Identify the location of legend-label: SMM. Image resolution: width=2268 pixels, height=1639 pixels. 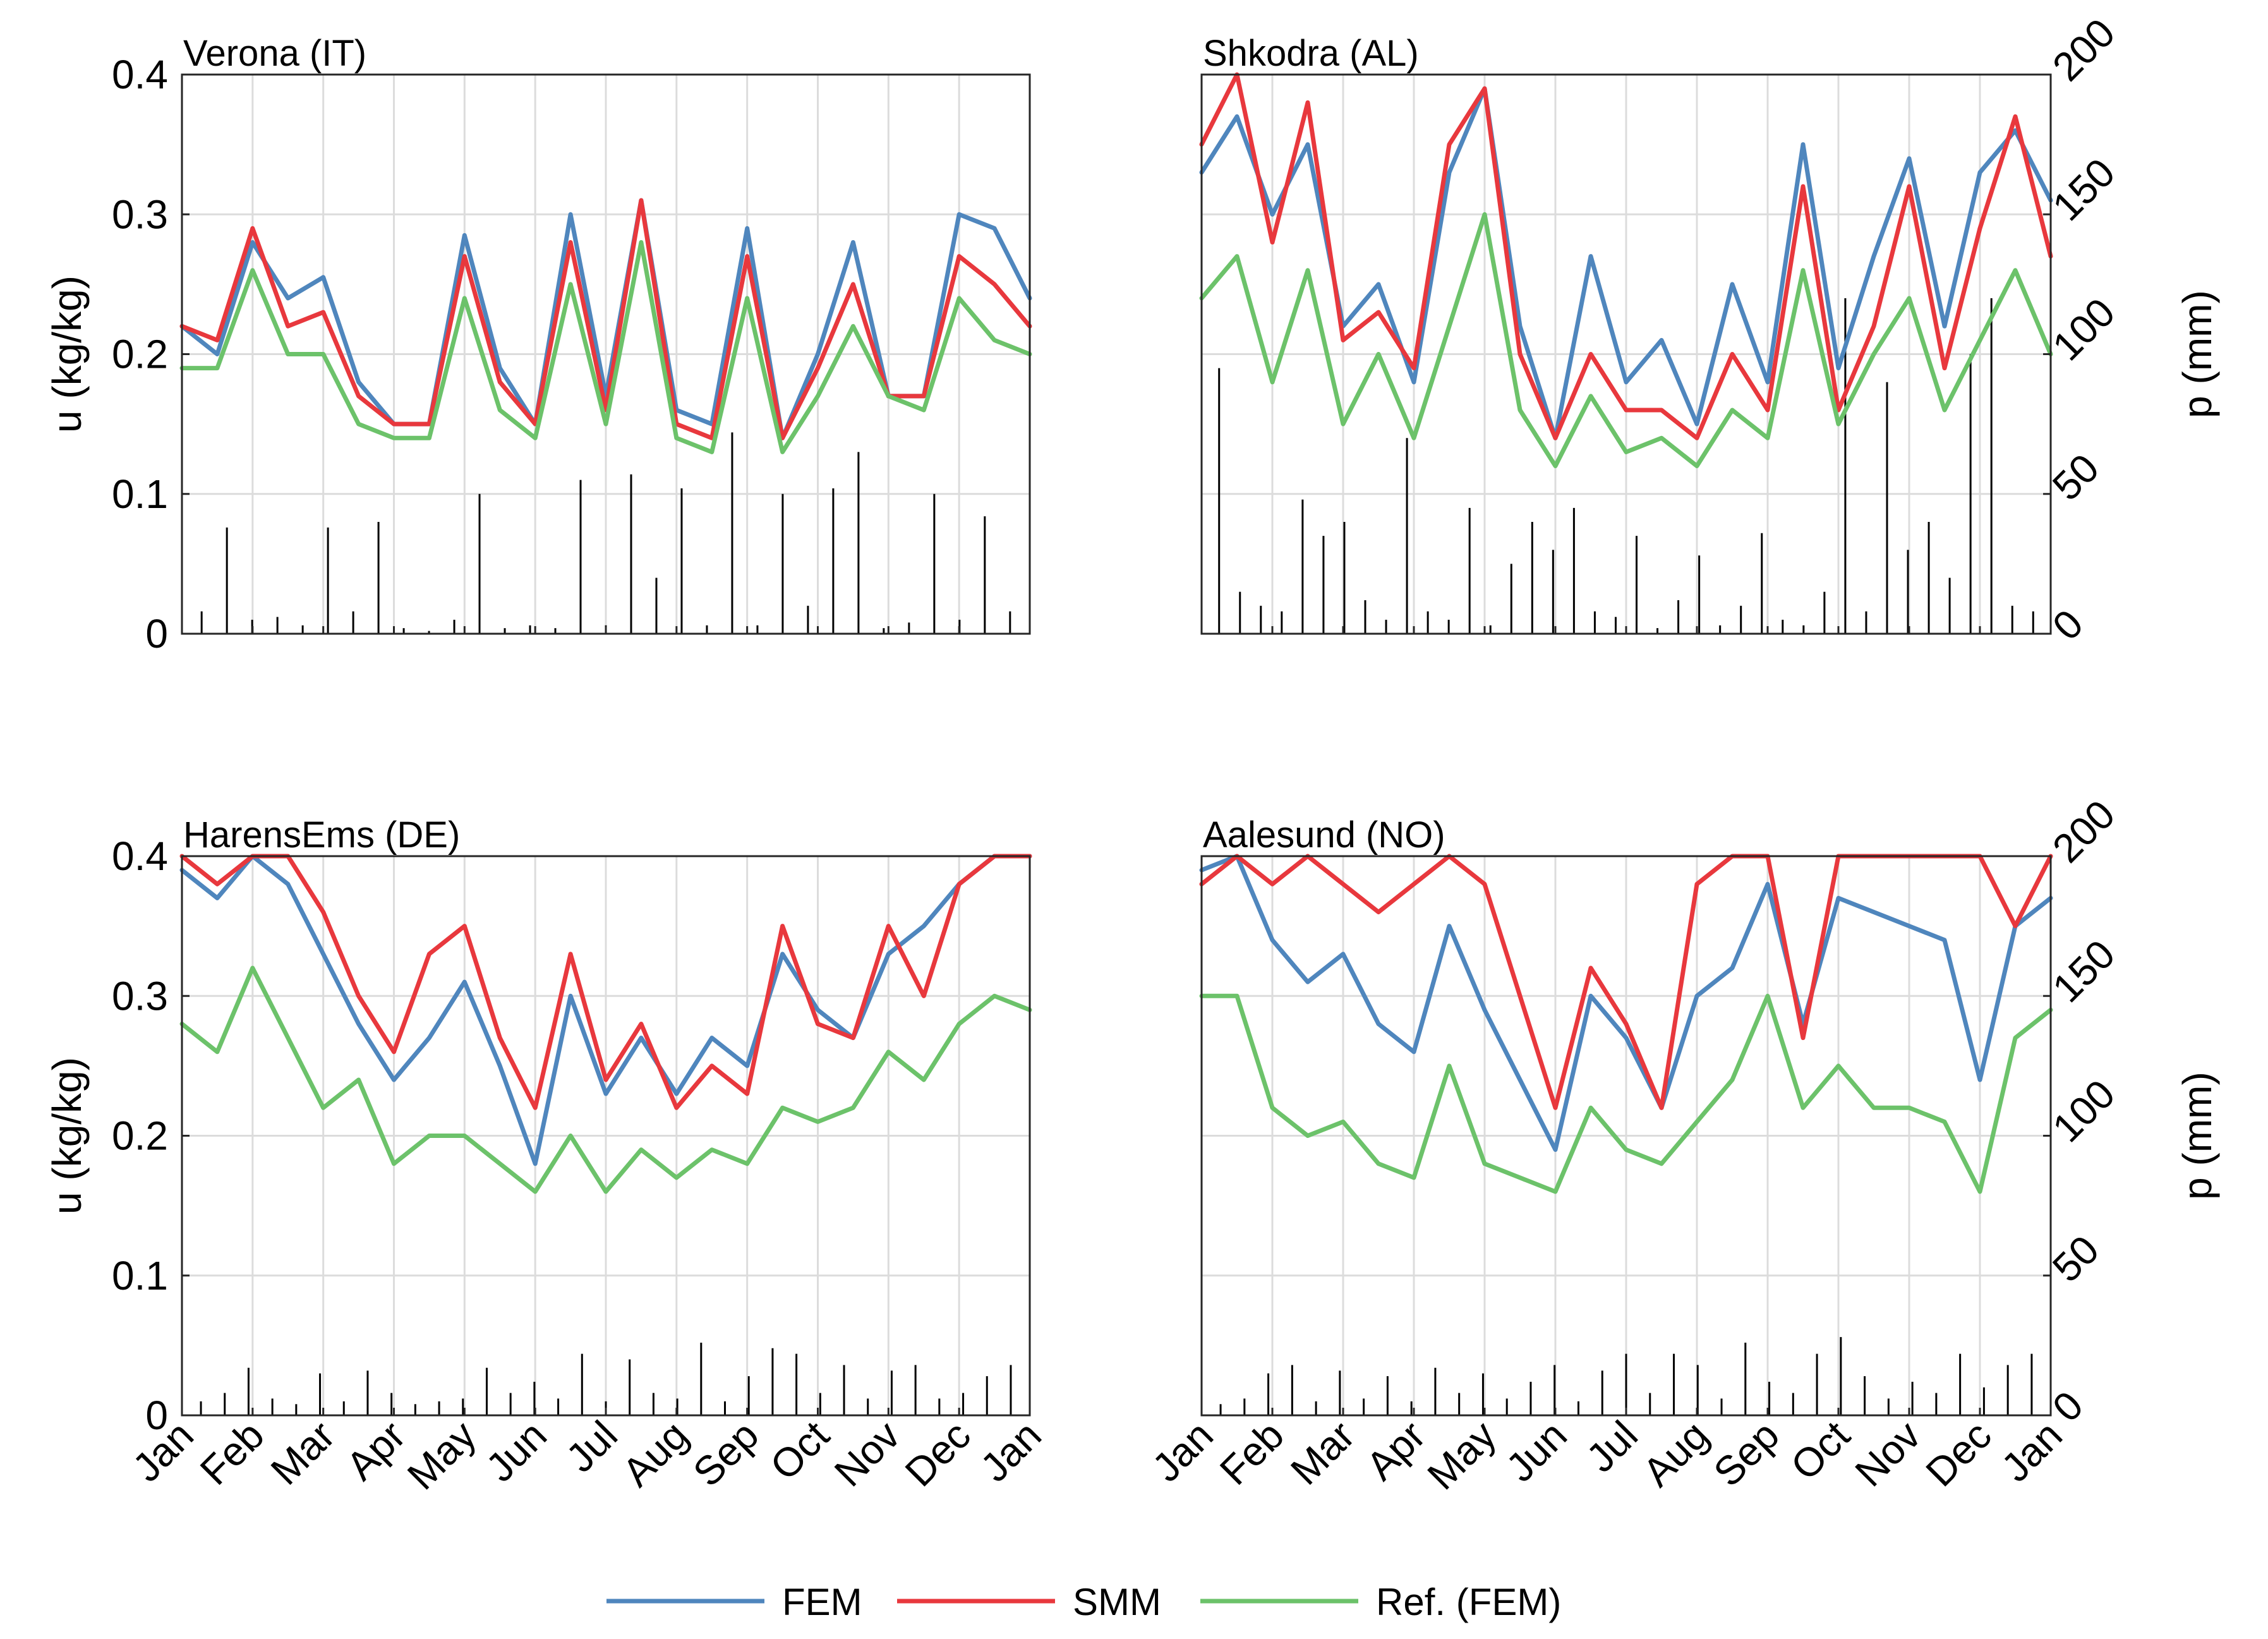
(1117, 1602).